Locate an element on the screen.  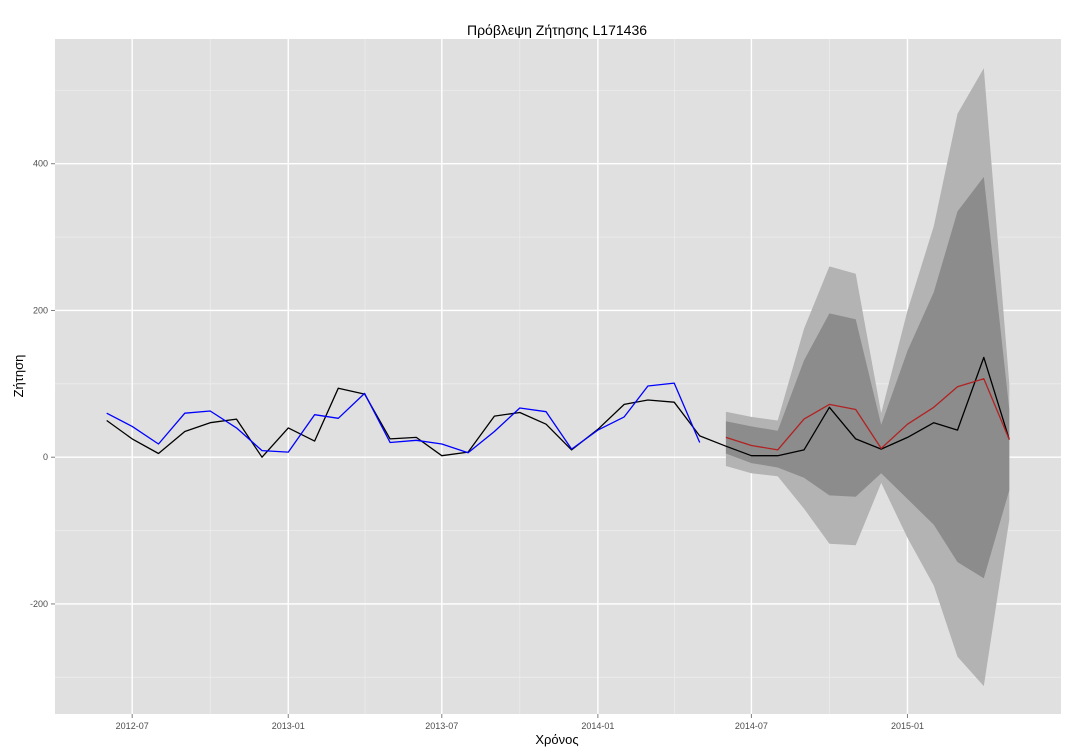
chart-title: Πρόβλεψη Ζήτησης L171436 is located at coordinates (557, 30).